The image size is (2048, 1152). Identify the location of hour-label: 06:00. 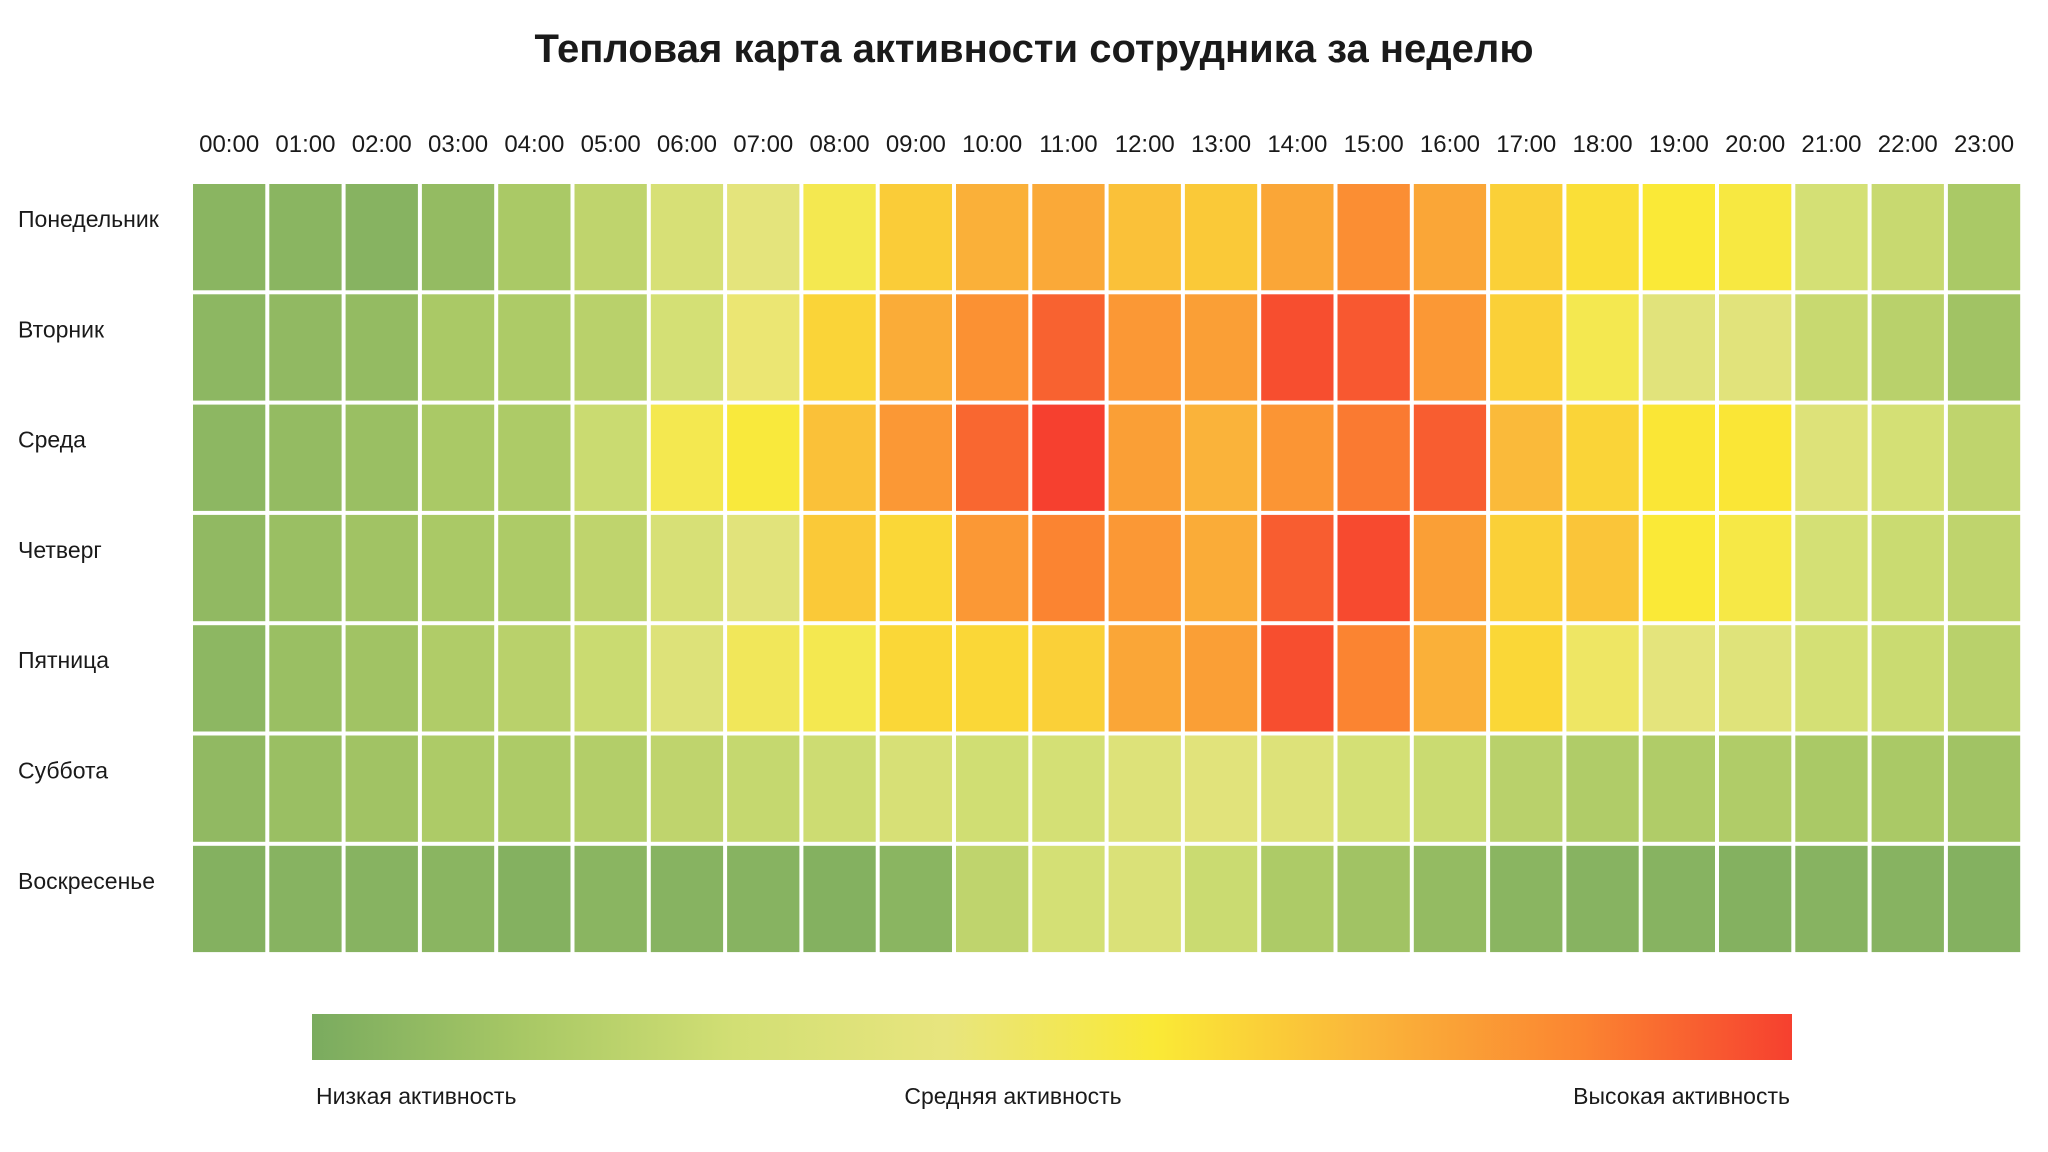
(687, 144).